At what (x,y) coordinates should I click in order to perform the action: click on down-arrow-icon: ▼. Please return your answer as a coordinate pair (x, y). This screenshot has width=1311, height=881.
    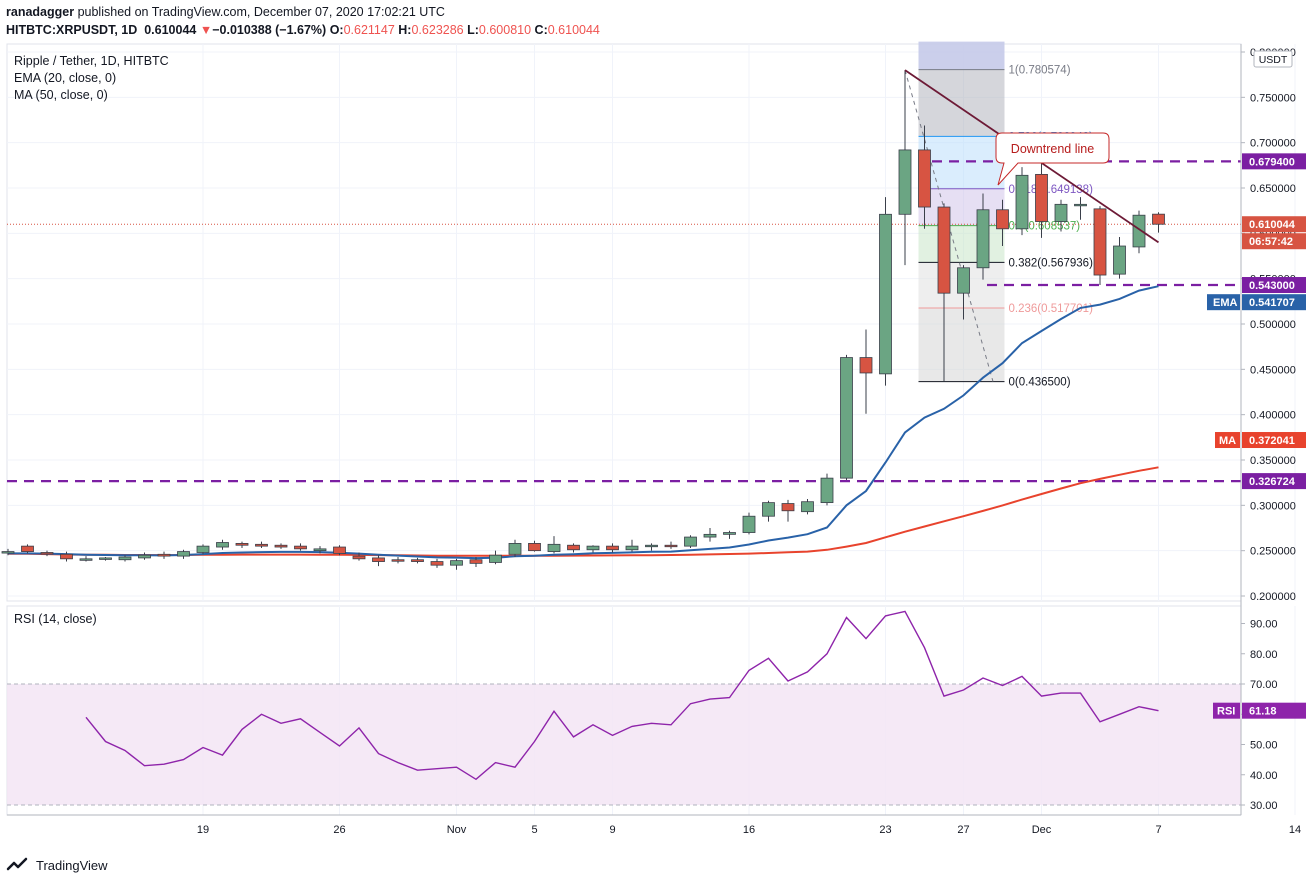
    Looking at the image, I should click on (206, 30).